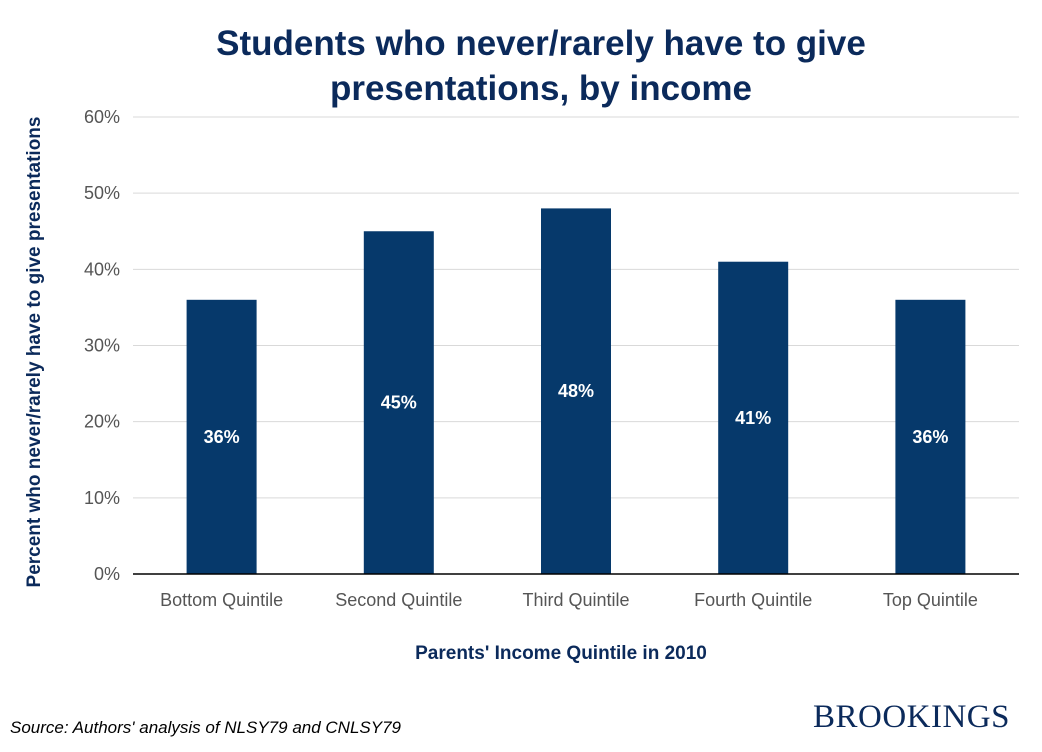 This screenshot has height=752, width=1042. I want to click on y-tick-label: 10%, so click(102, 498).